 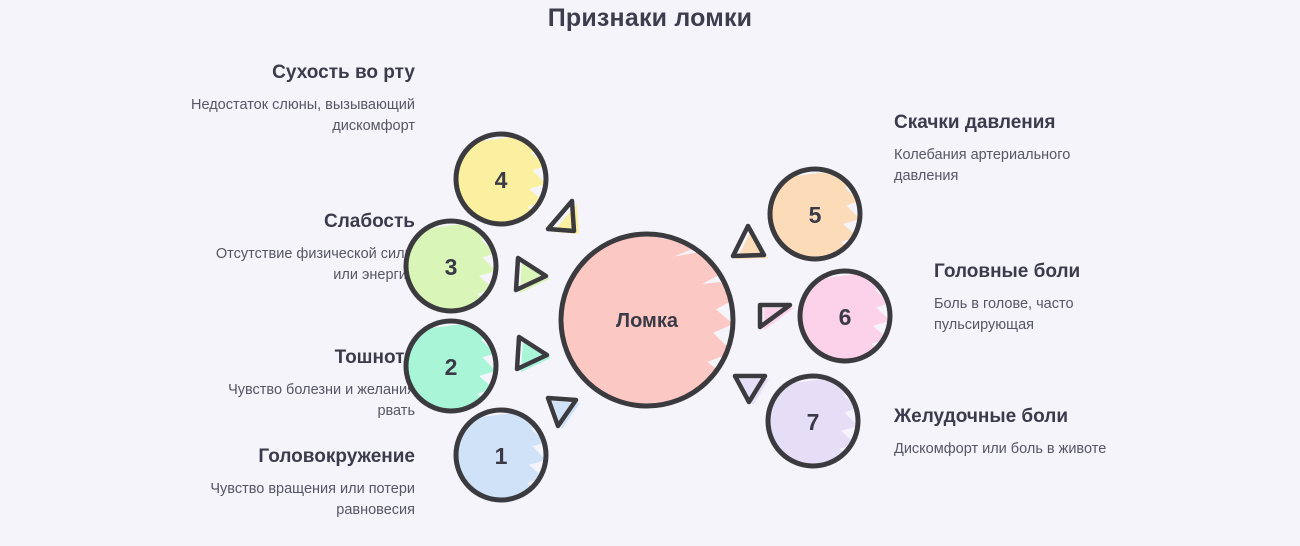 I want to click on bubble-3-number: 3, so click(x=451, y=267).